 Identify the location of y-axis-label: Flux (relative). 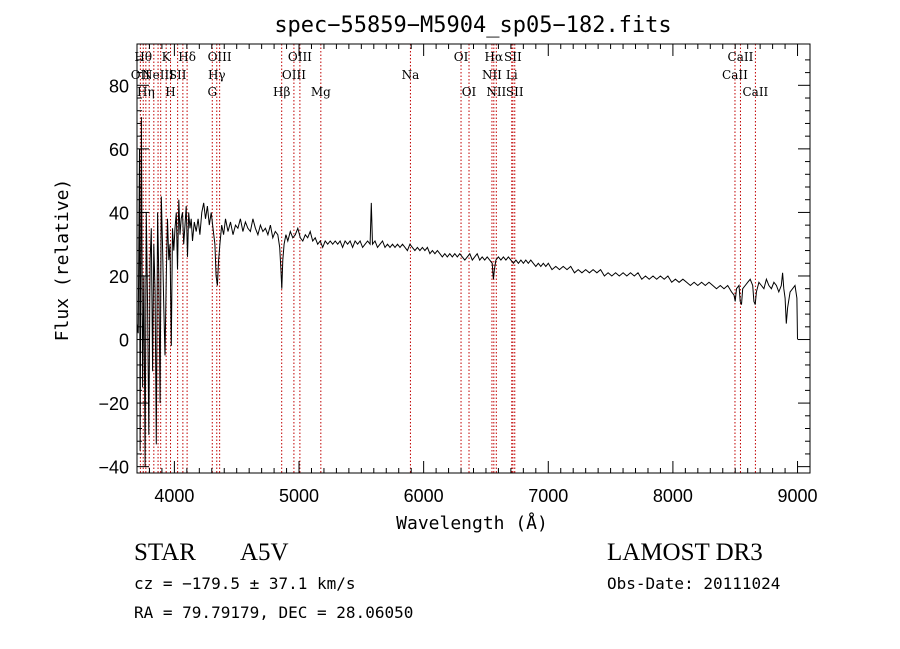
(62, 260).